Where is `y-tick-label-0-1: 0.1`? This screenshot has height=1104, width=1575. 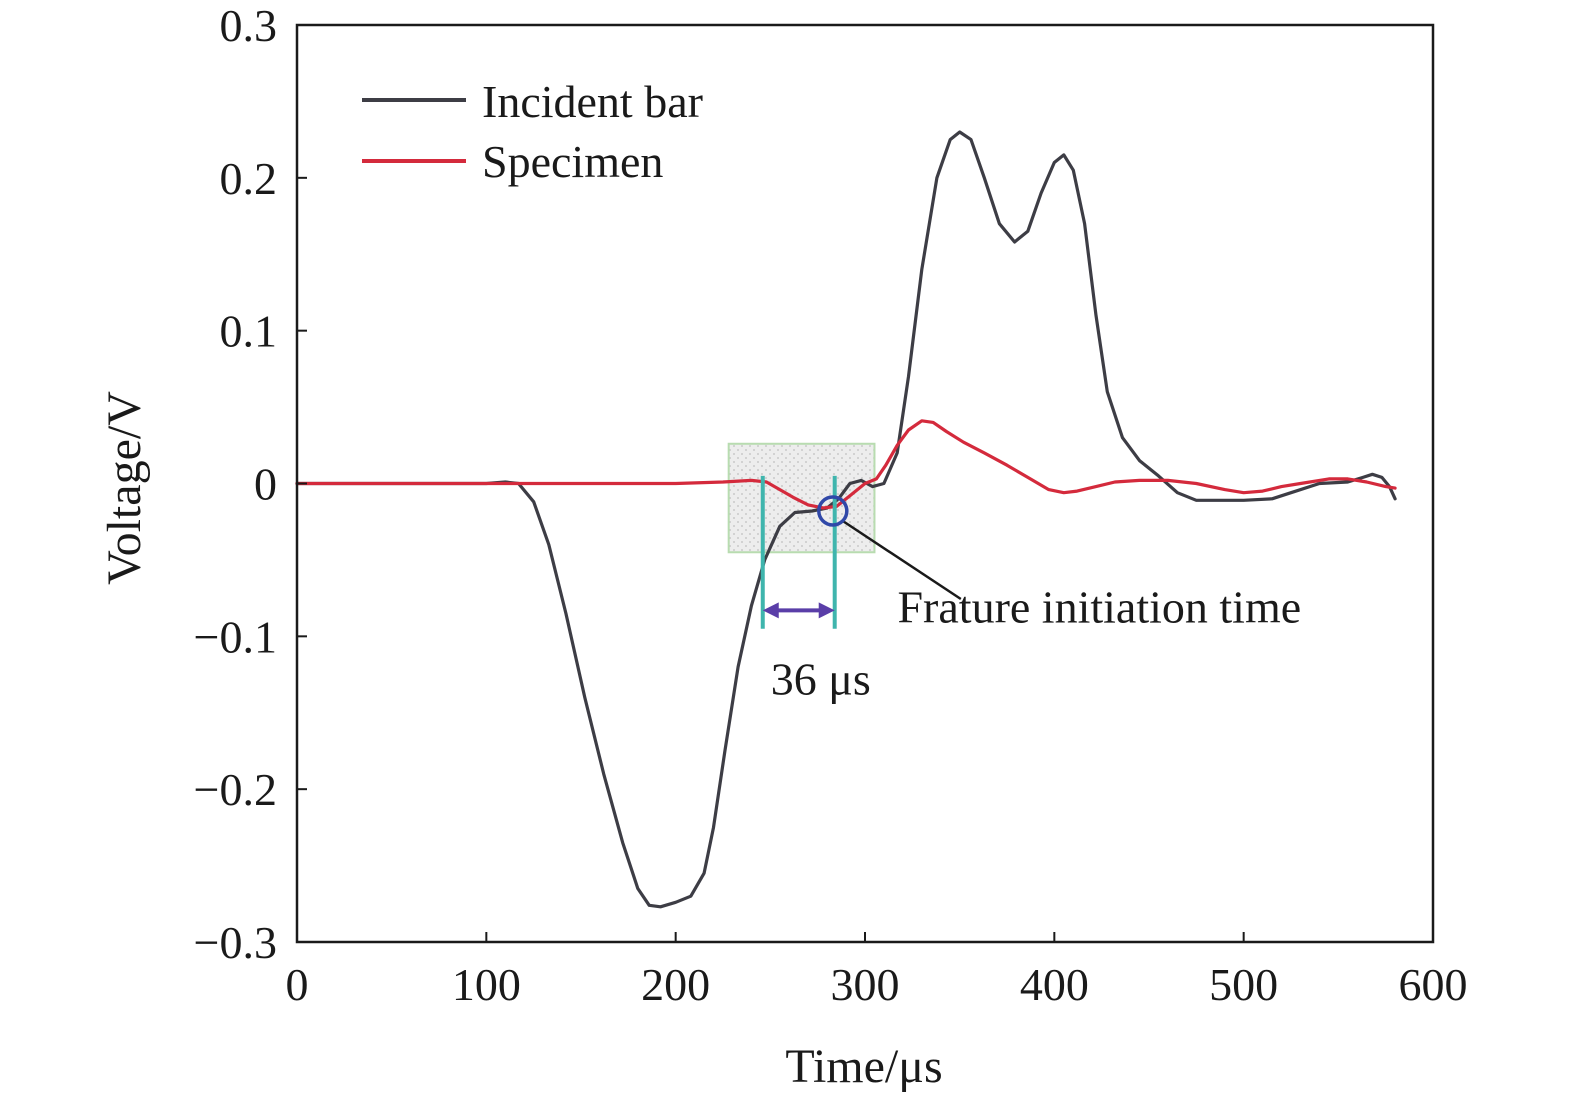 y-tick-label-0-1: 0.1 is located at coordinates (249, 331).